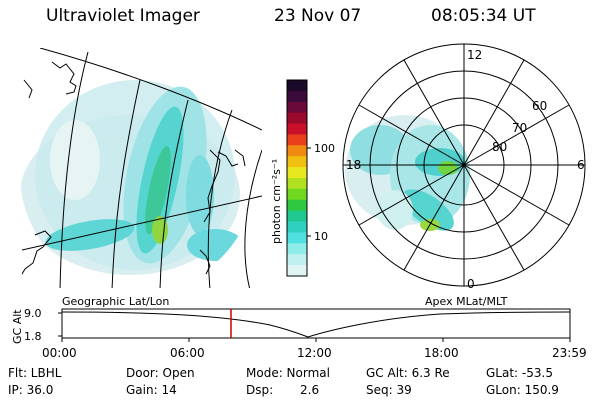  Describe the element at coordinates (581, 165) in the screenshot. I see `mlt-6-label: 6` at that location.